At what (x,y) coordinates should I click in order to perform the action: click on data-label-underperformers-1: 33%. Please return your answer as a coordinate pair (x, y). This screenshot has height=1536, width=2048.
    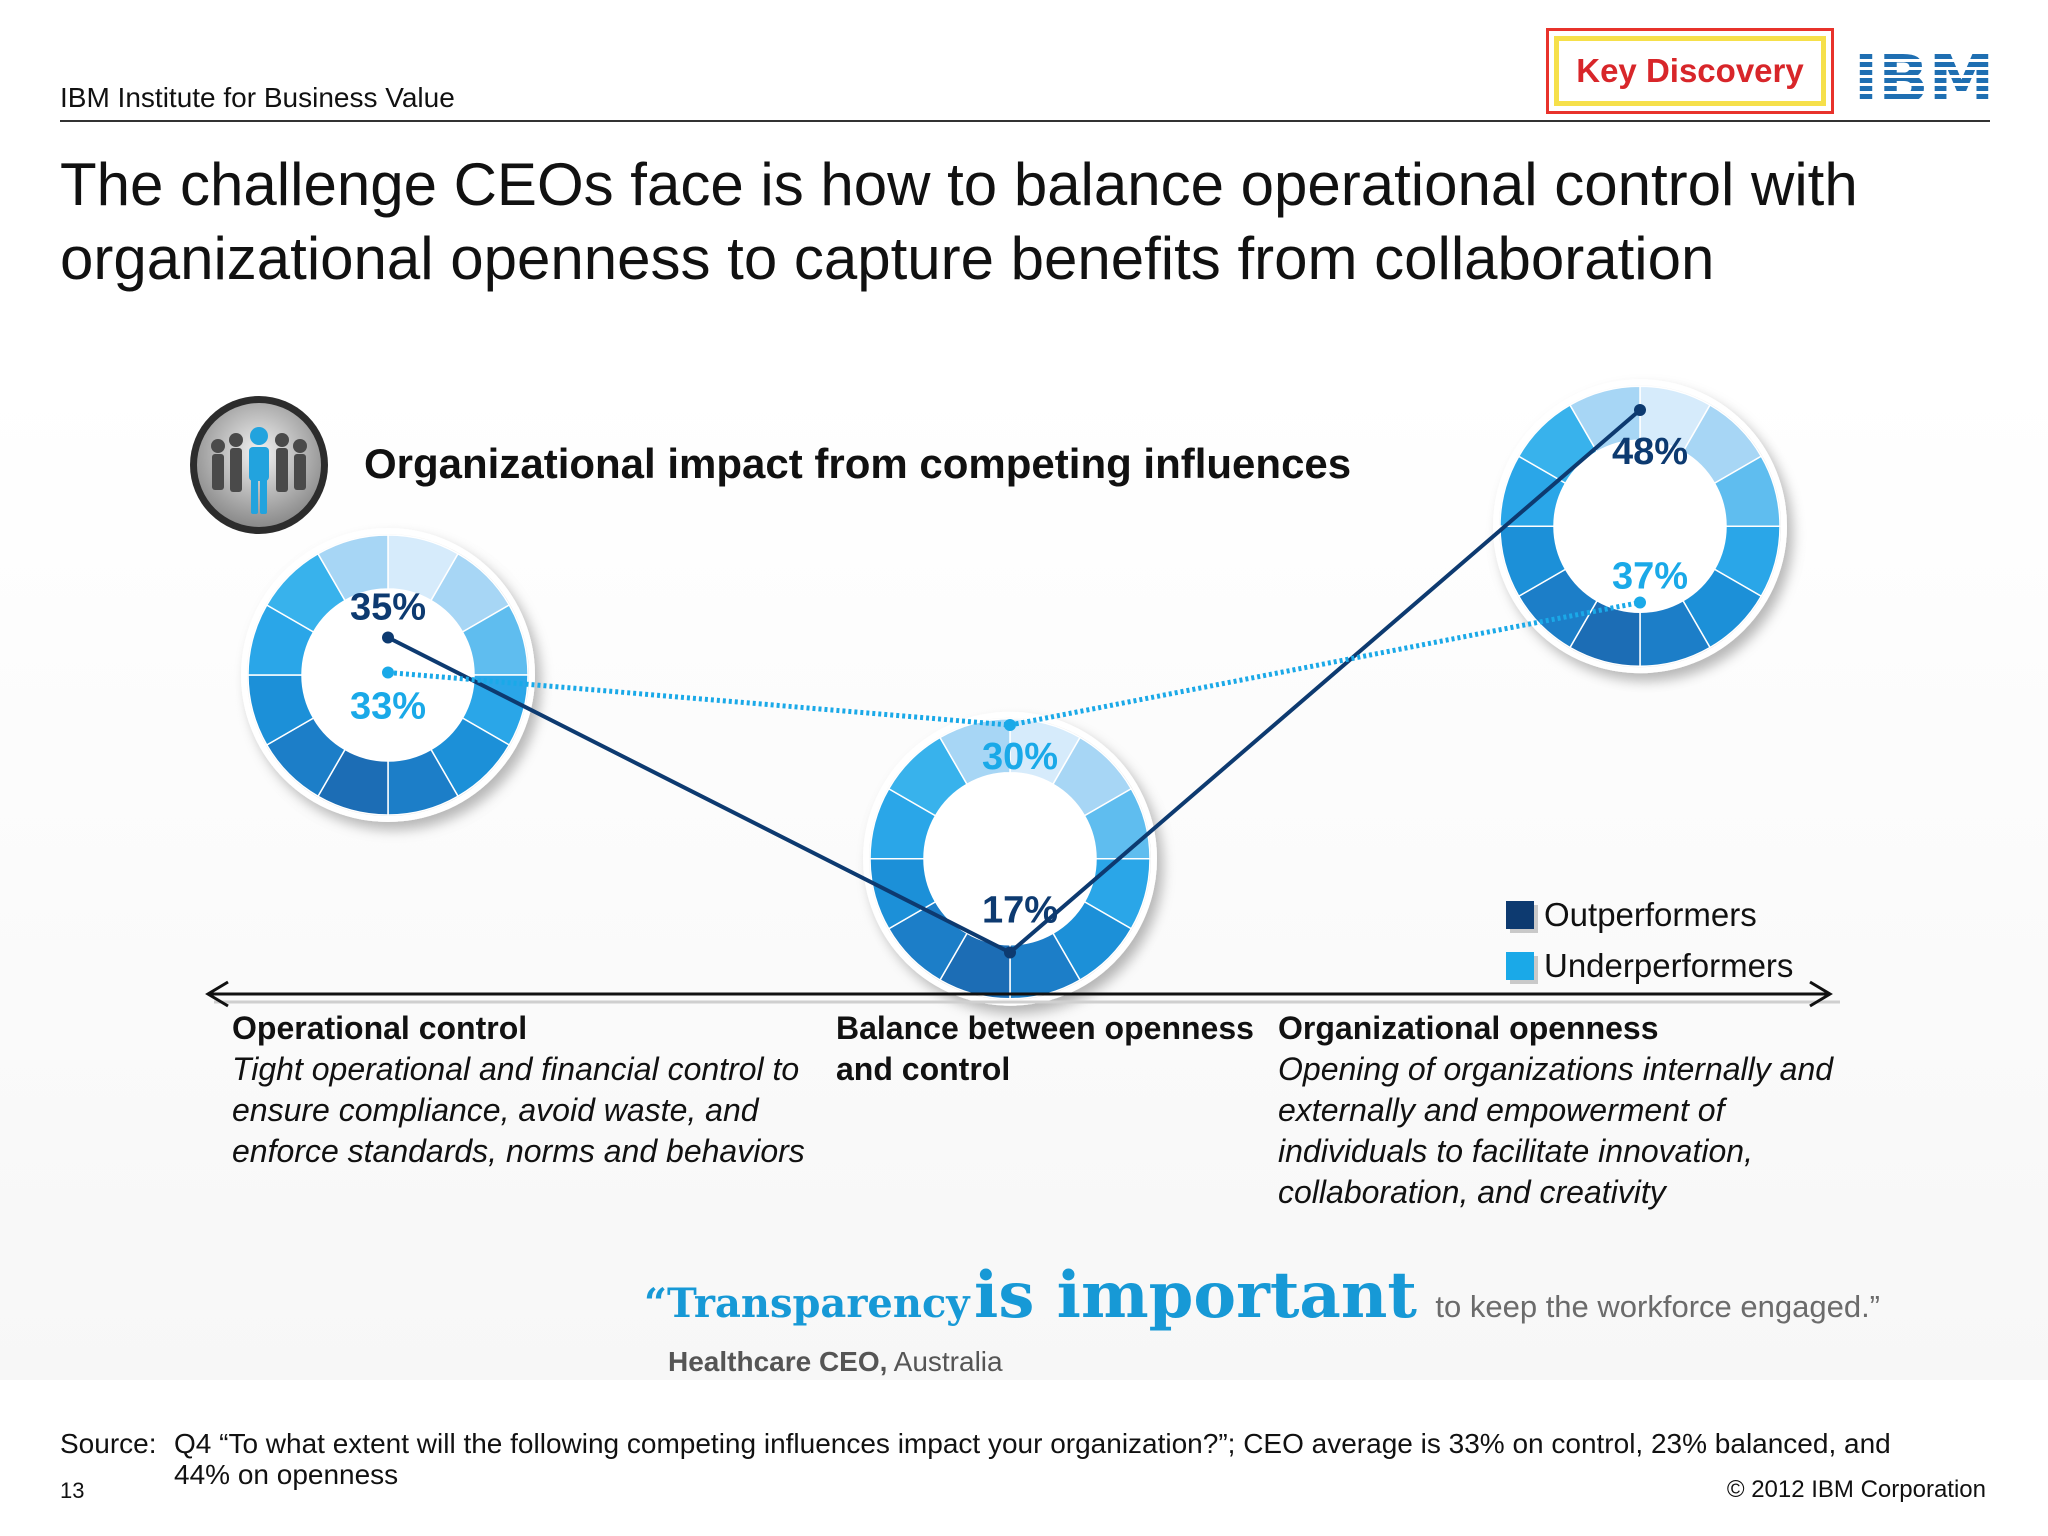
    Looking at the image, I should click on (388, 707).